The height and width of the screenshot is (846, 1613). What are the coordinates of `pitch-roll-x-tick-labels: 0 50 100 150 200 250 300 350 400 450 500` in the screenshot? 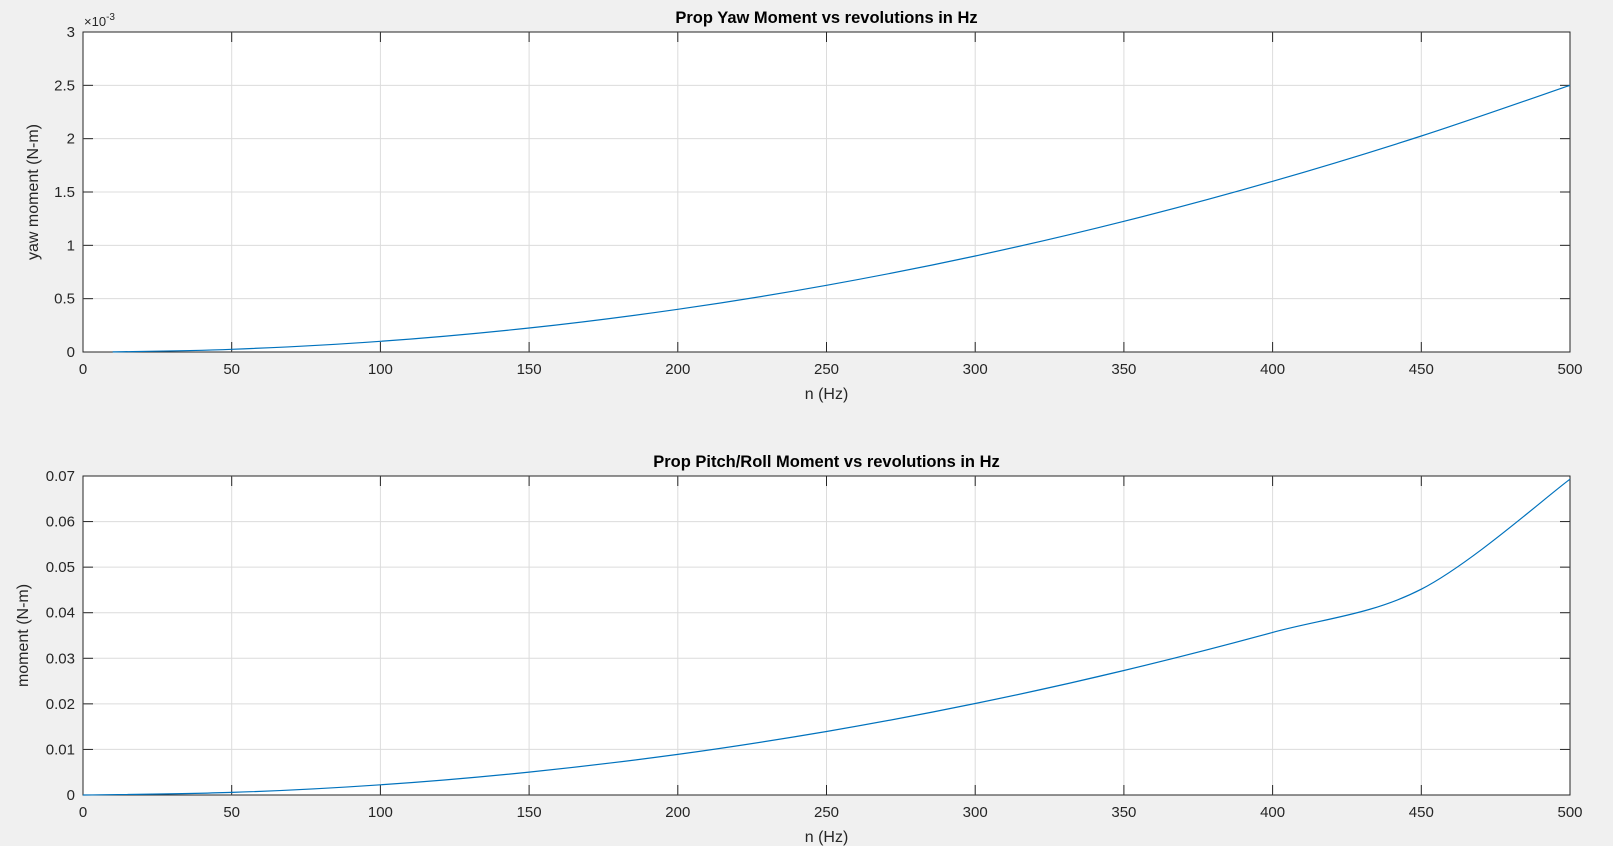 It's located at (831, 812).